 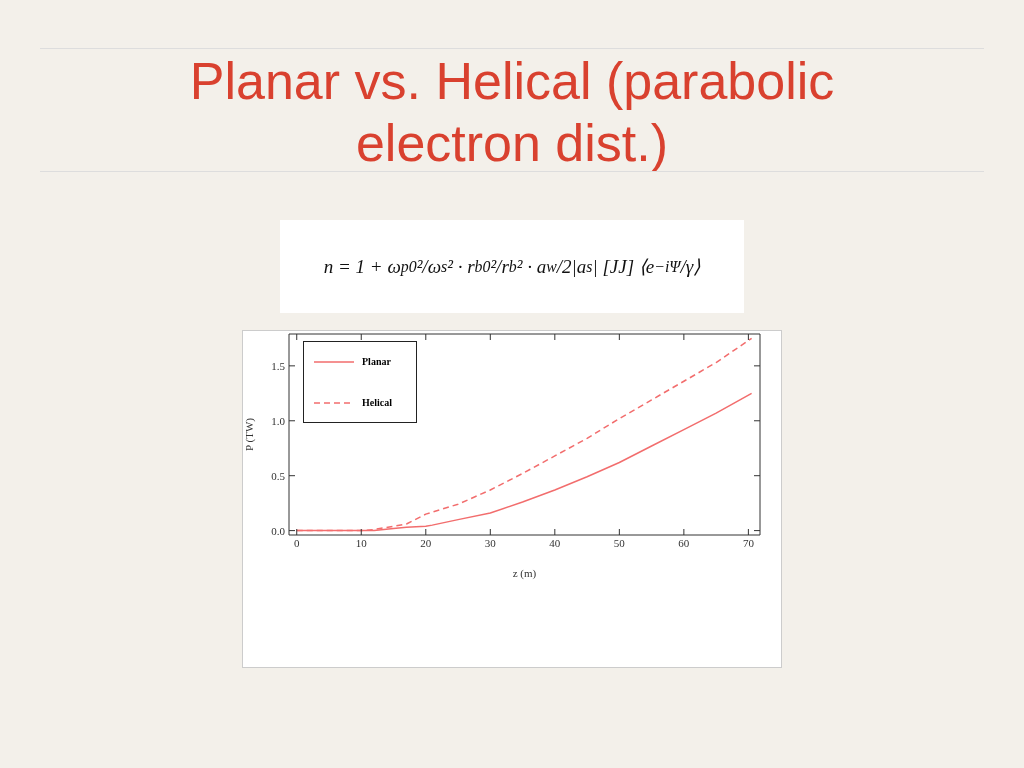 I want to click on y-tick-label: 1.5, so click(x=278, y=365).